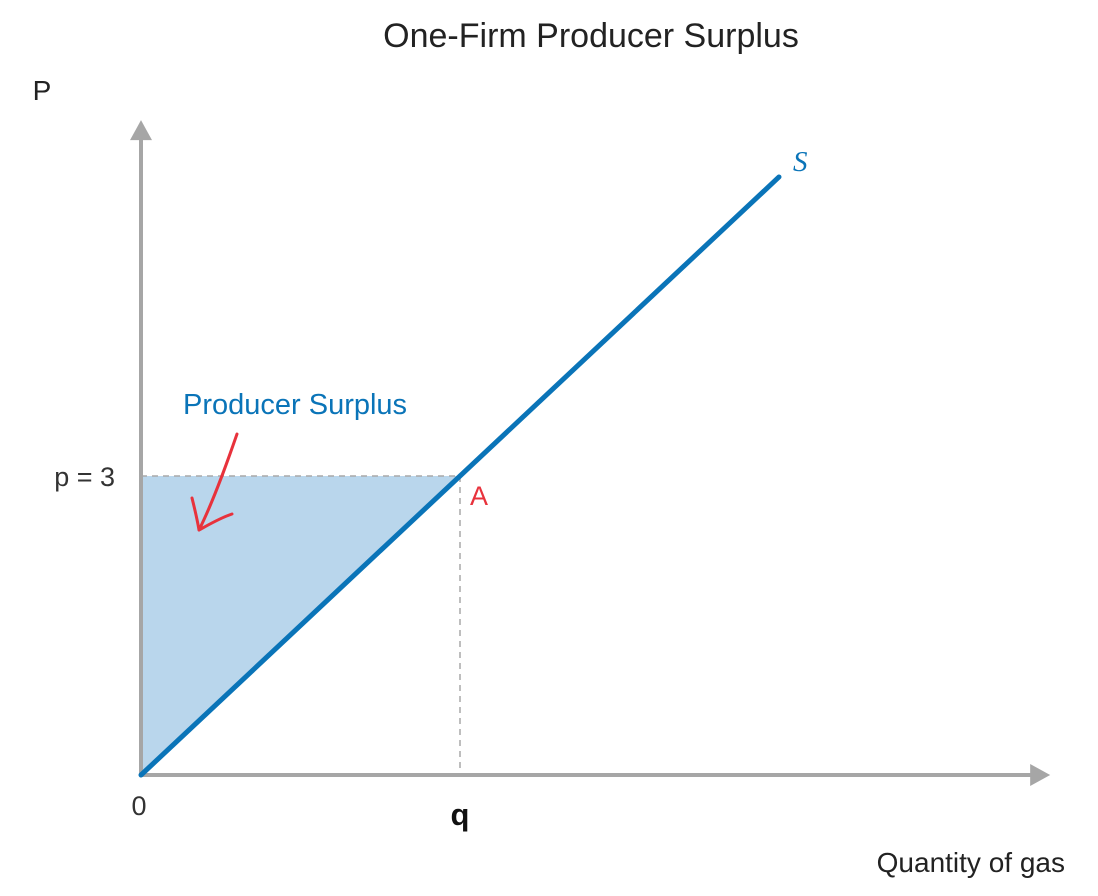  I want to click on y-axis-arrowhead, so click(141, 130).